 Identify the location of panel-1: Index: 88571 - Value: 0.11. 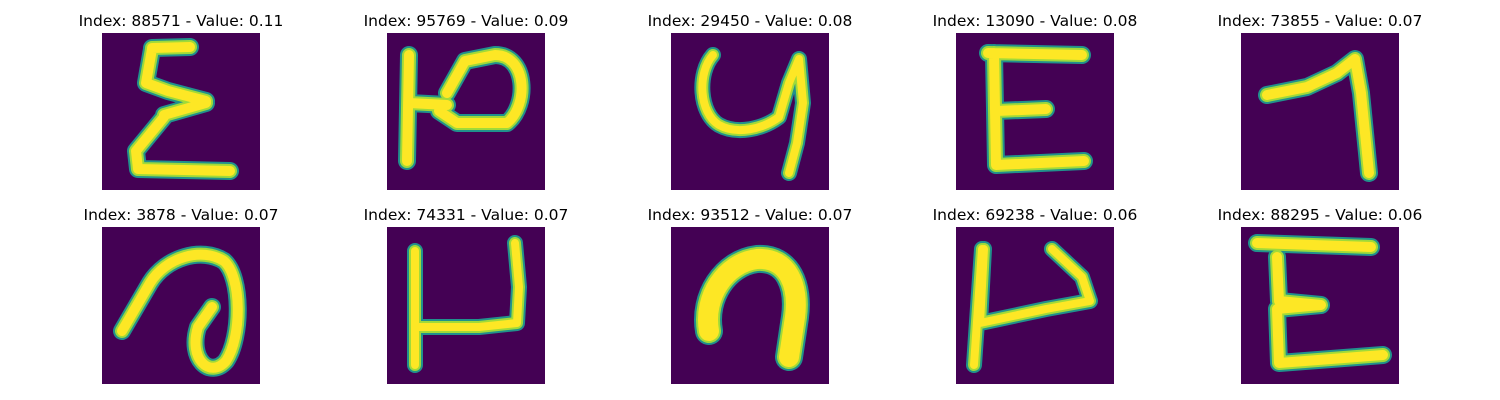
(181, 102).